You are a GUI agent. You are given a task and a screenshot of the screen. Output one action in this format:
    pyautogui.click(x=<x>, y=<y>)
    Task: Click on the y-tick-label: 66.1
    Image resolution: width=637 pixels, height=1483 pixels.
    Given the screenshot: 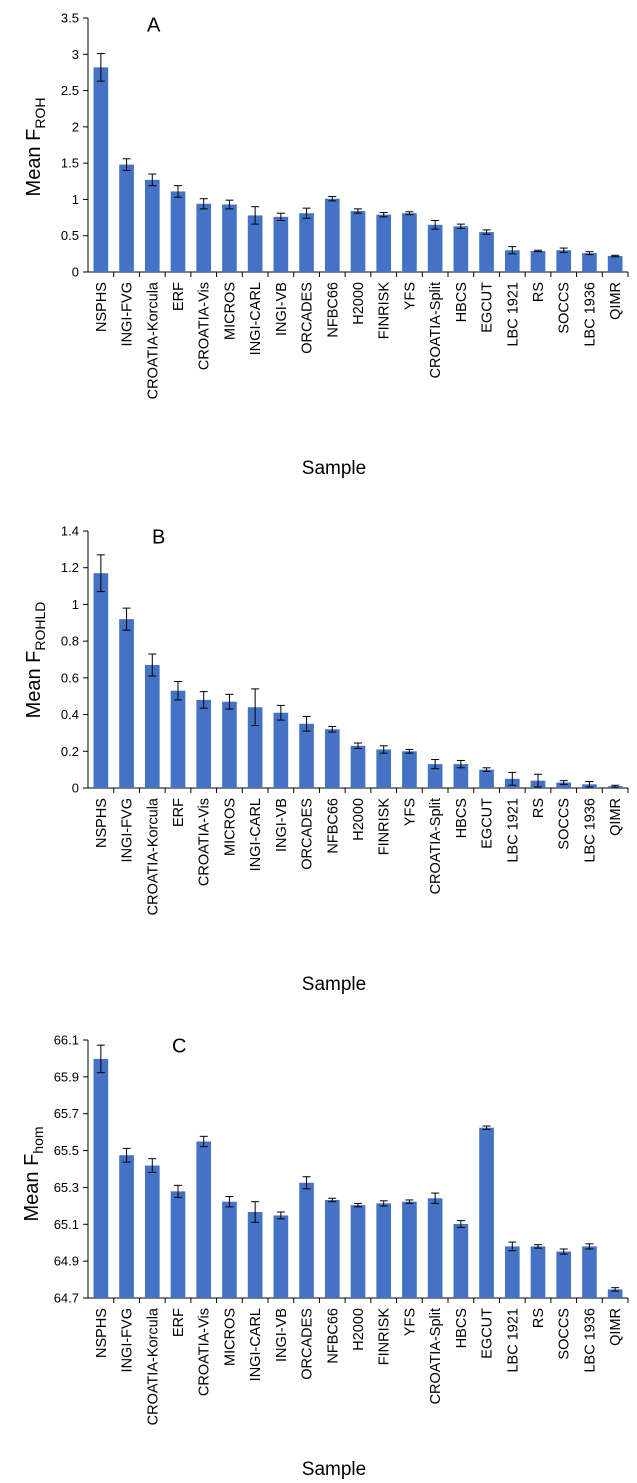 What is the action you would take?
    pyautogui.click(x=66, y=1040)
    